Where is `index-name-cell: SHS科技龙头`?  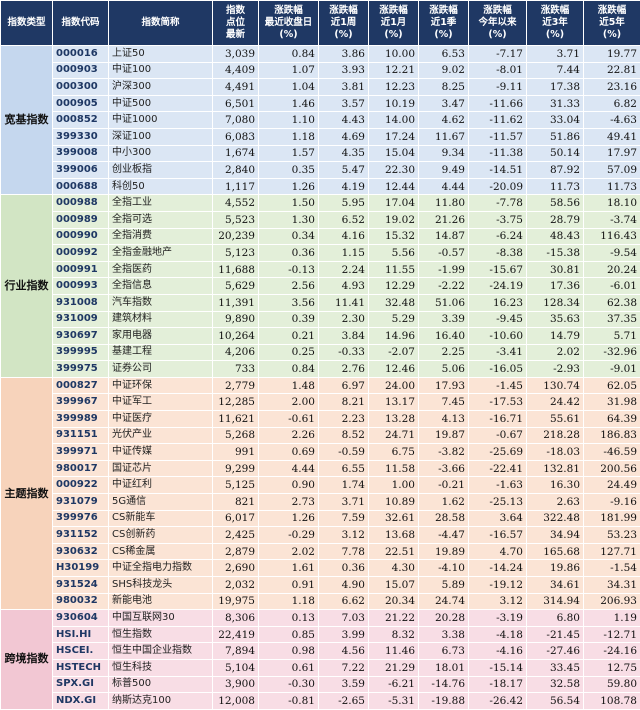
index-name-cell: SHS科技龙头 is located at coordinates (161, 585).